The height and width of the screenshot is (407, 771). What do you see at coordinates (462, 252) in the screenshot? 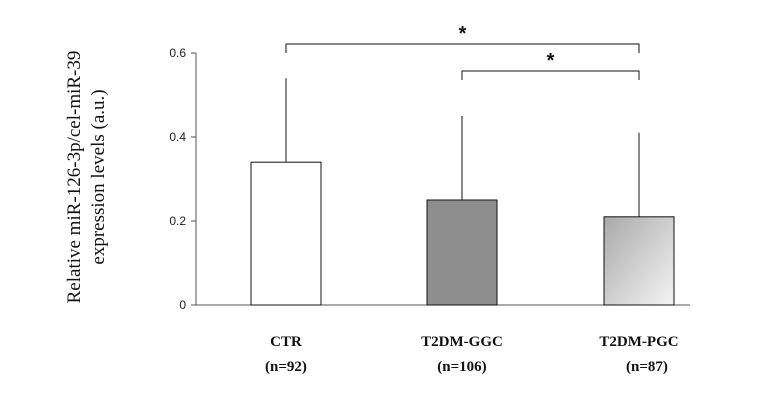
I see `bar-t2dm-ggc` at bounding box center [462, 252].